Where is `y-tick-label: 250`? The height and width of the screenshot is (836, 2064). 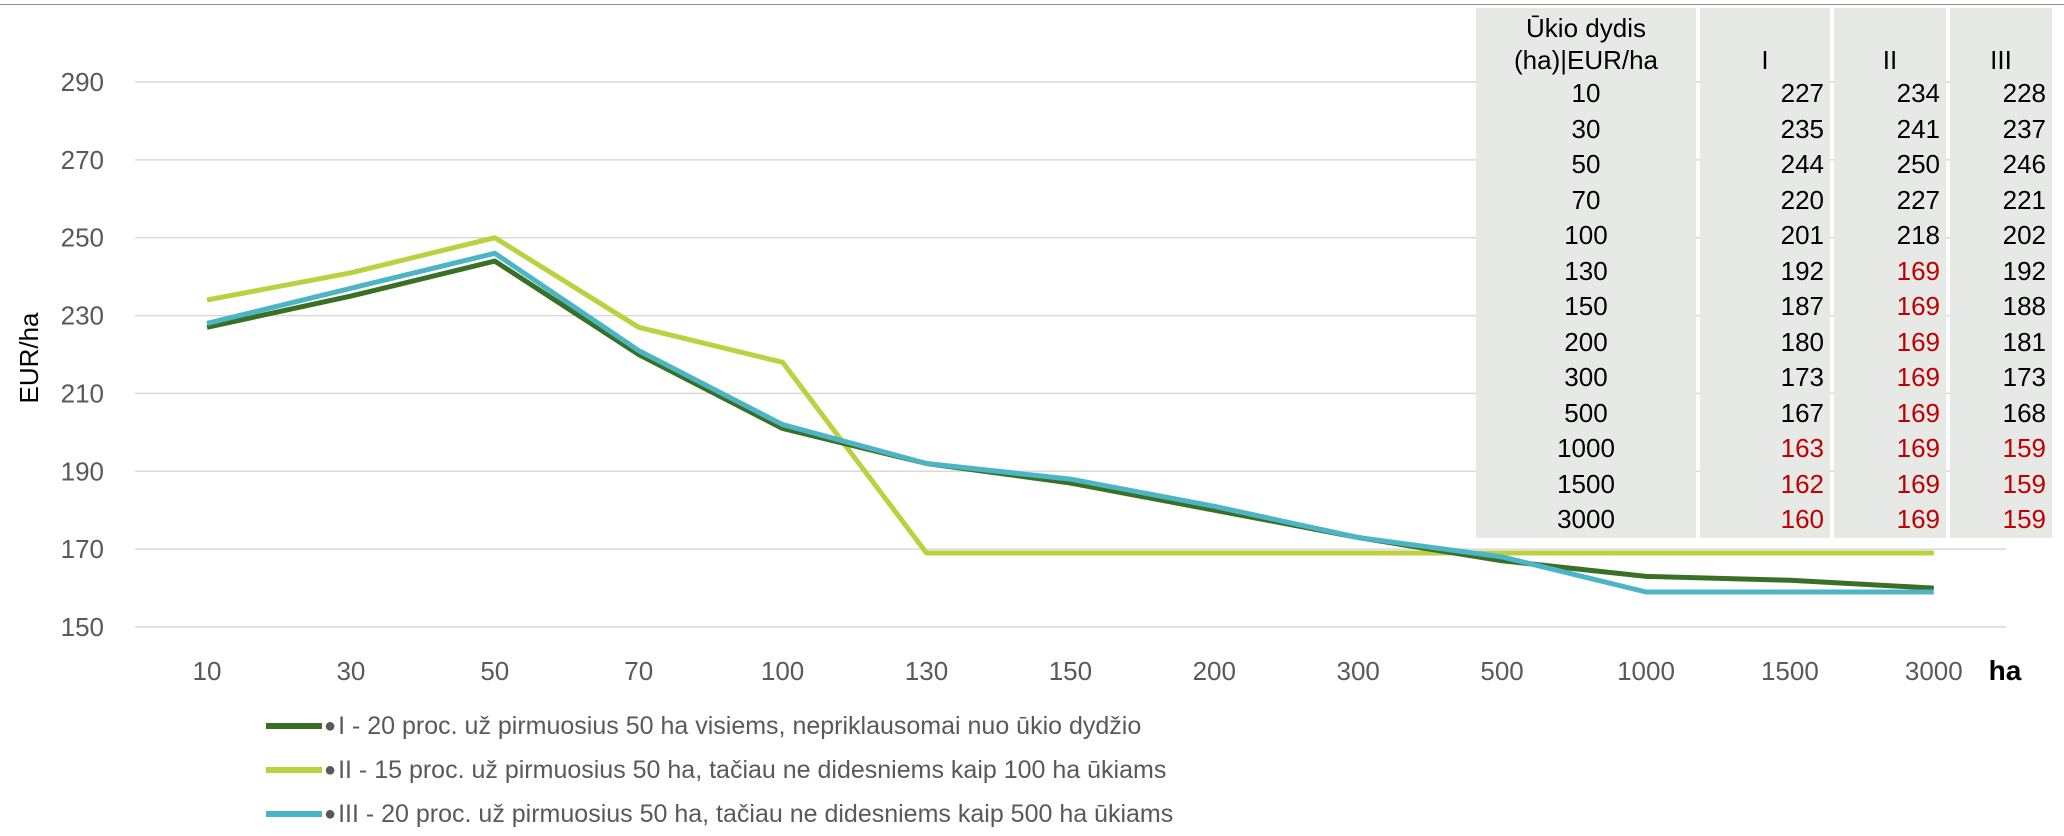 y-tick-label: 250 is located at coordinates (82, 238).